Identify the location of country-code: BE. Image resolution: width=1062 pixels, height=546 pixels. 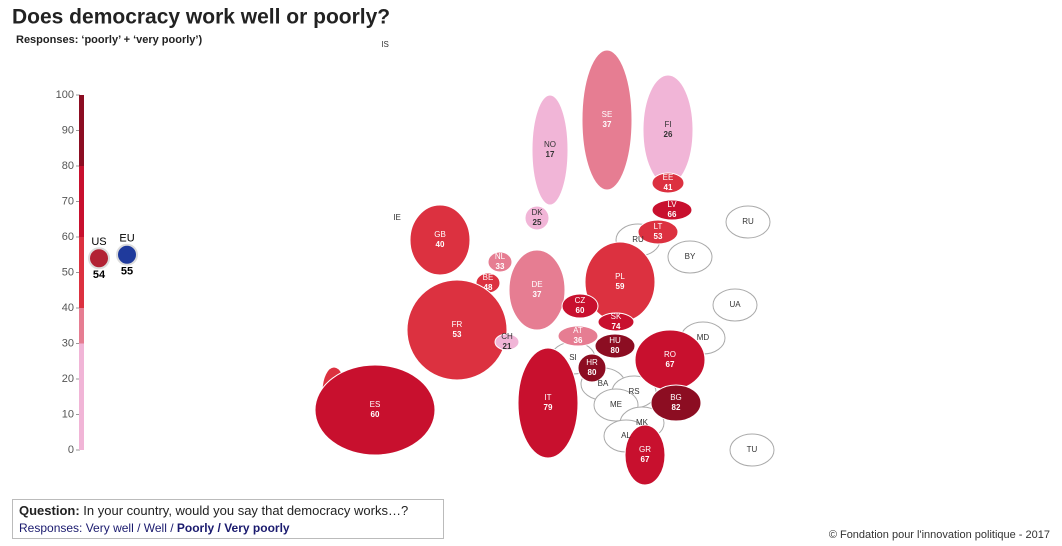
(488, 277).